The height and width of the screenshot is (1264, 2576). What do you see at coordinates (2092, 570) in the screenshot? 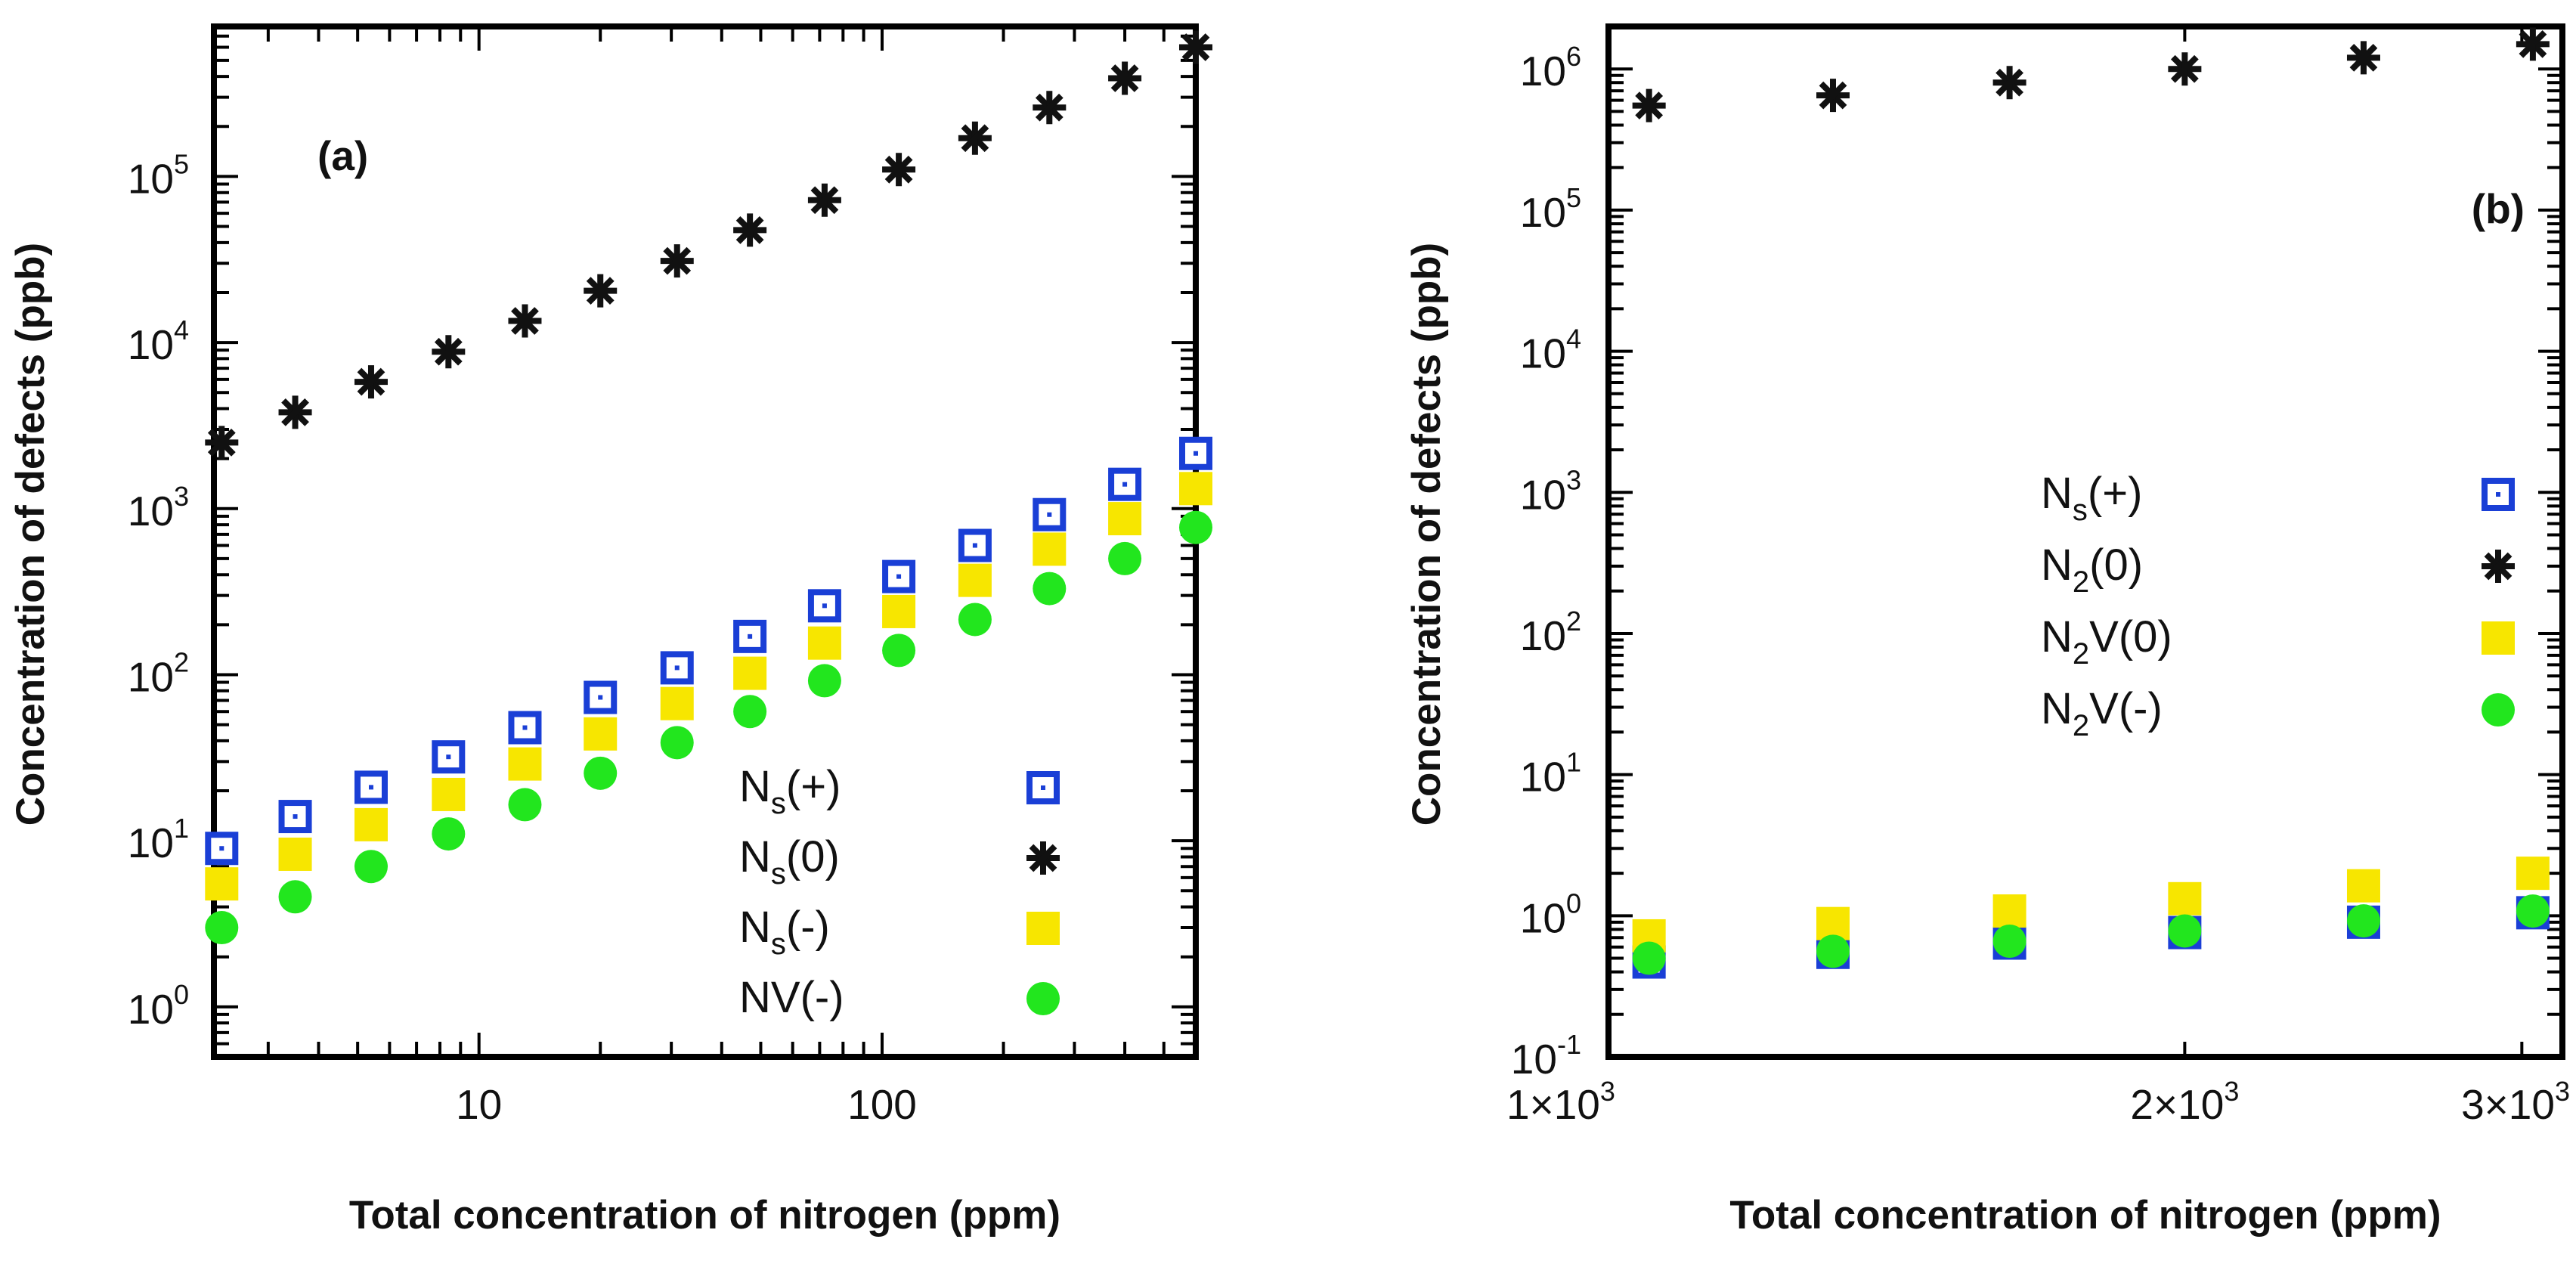
I see `legend-label: N2(0)` at bounding box center [2092, 570].